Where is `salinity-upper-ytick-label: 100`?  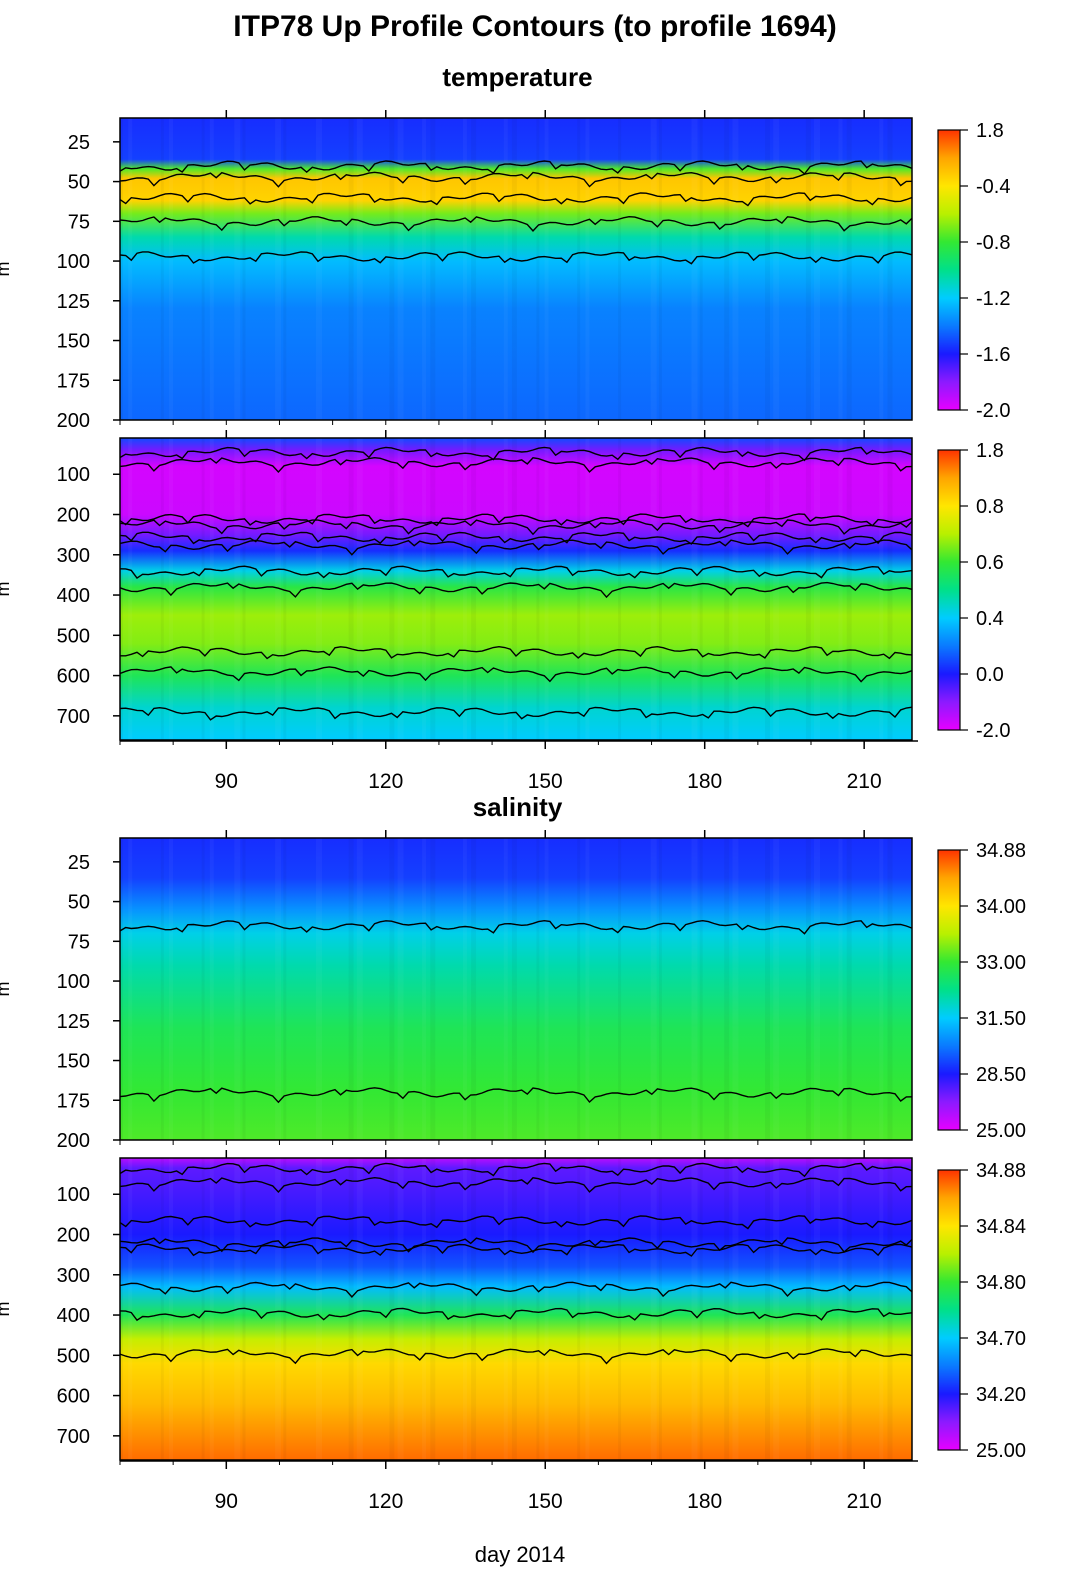
salinity-upper-ytick-label: 100 is located at coordinates (73, 982).